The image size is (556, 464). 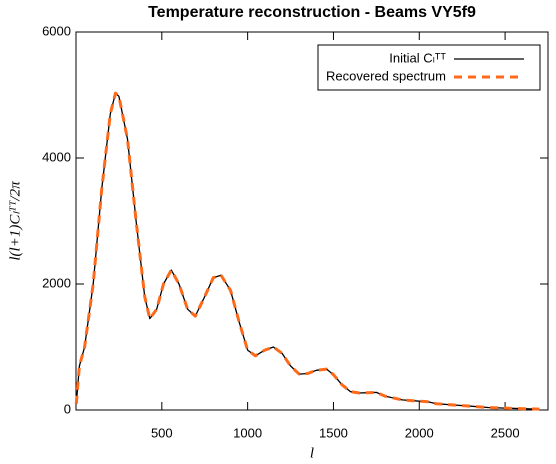 I want to click on legend-box, so click(x=429, y=67).